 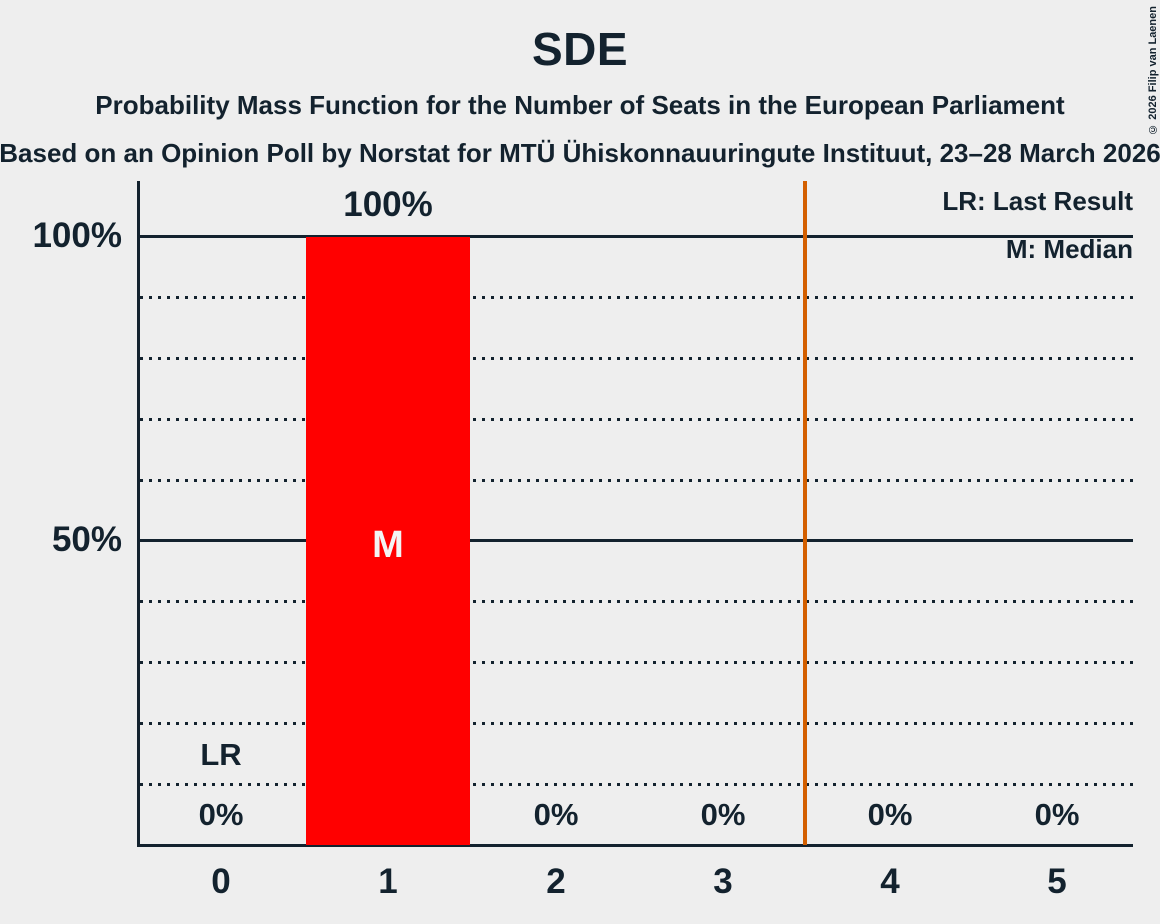 I want to click on gridline-50pct, so click(x=636, y=540).